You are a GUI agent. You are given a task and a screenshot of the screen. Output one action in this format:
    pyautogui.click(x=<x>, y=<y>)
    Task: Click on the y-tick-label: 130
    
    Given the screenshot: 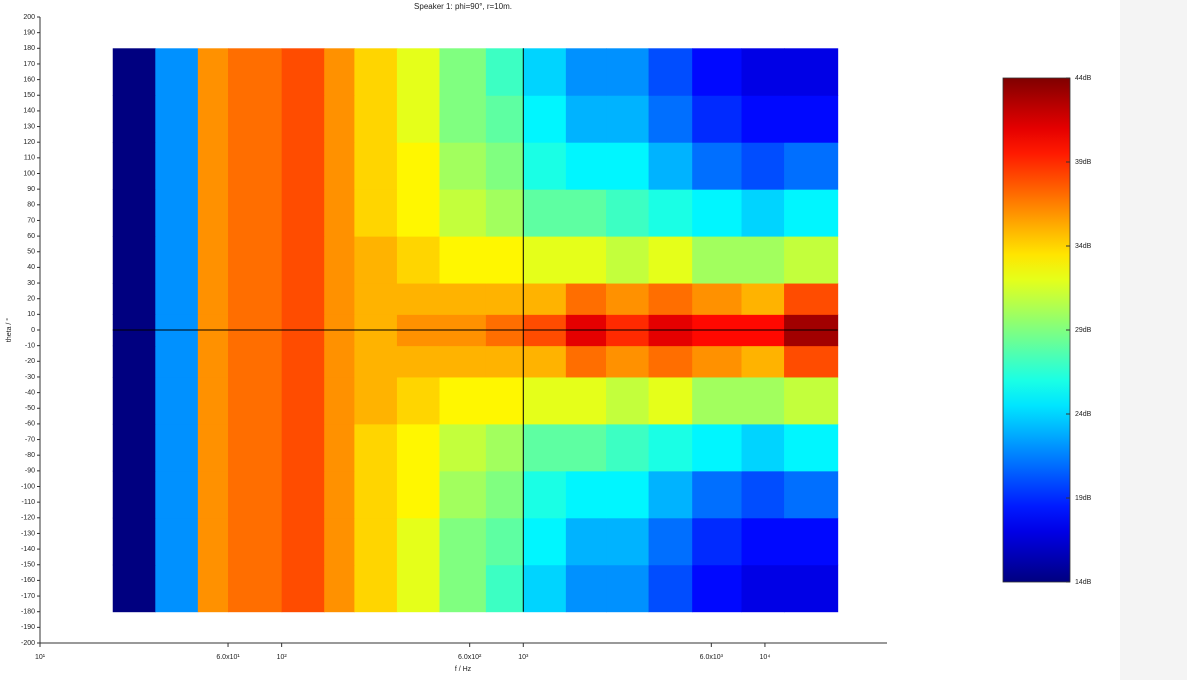 What is the action you would take?
    pyautogui.click(x=29, y=126)
    